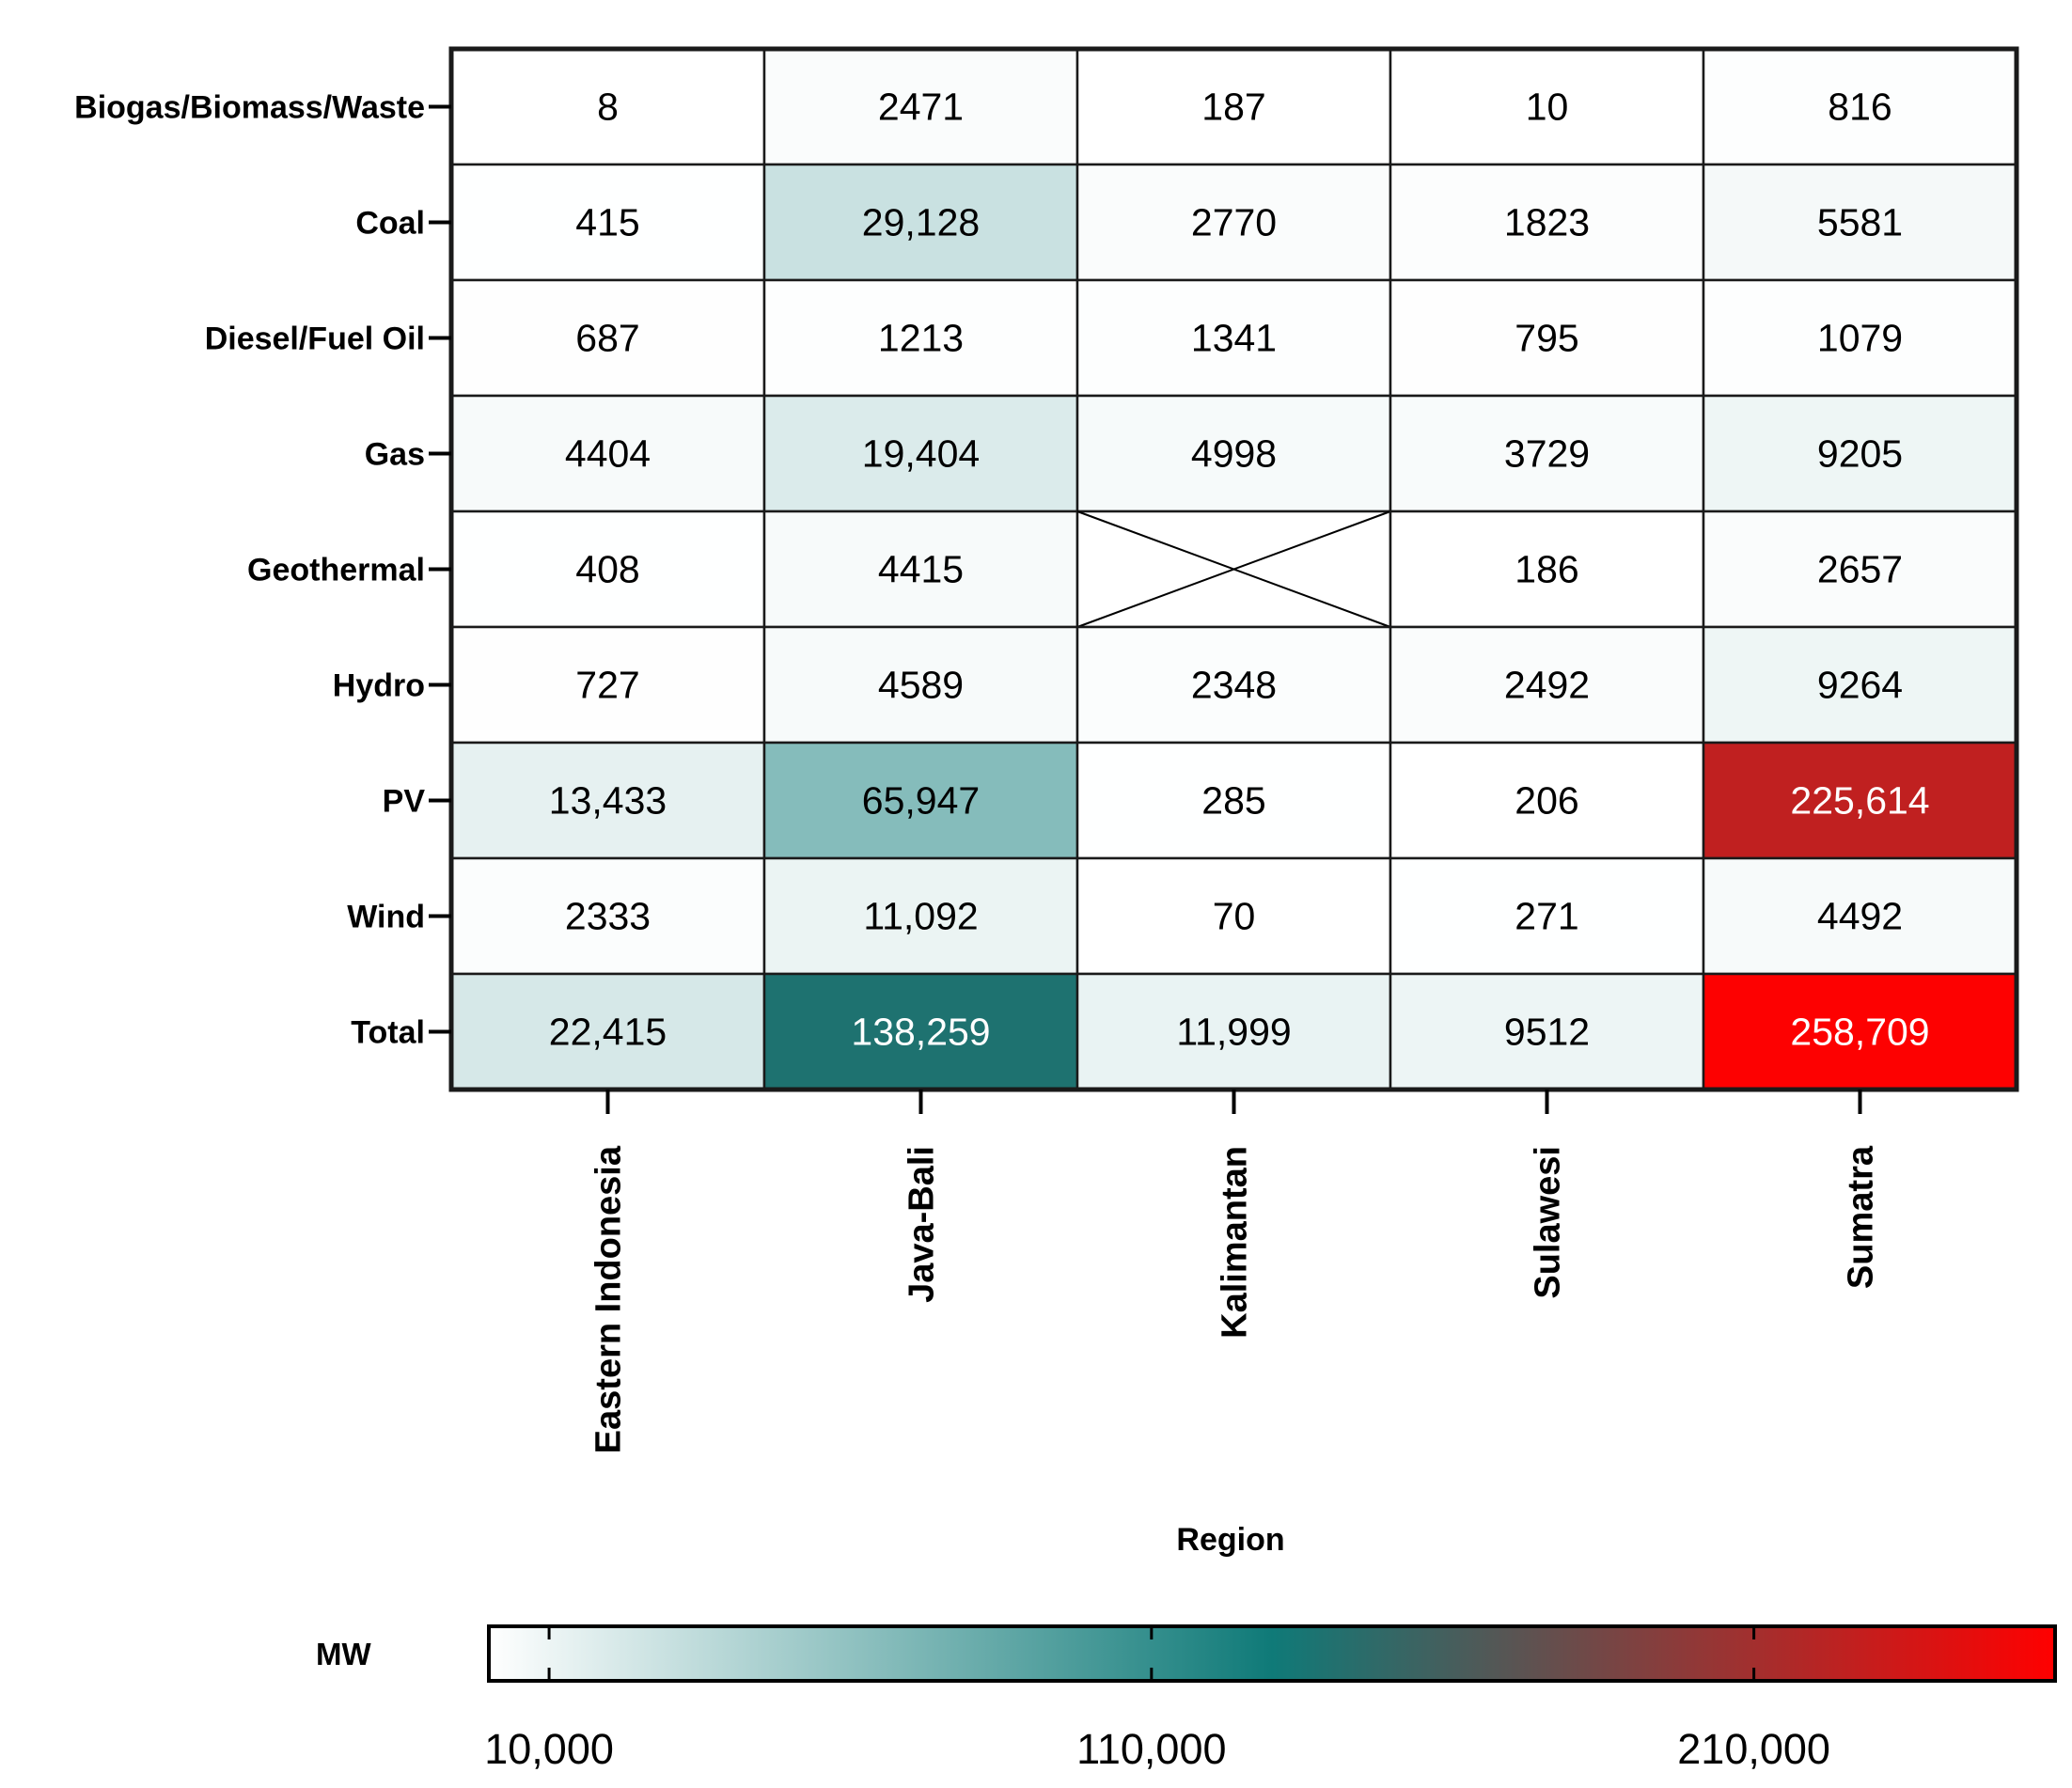 Image resolution: width=2072 pixels, height=1788 pixels. I want to click on cell-value-label: 225,614, so click(1859, 801).